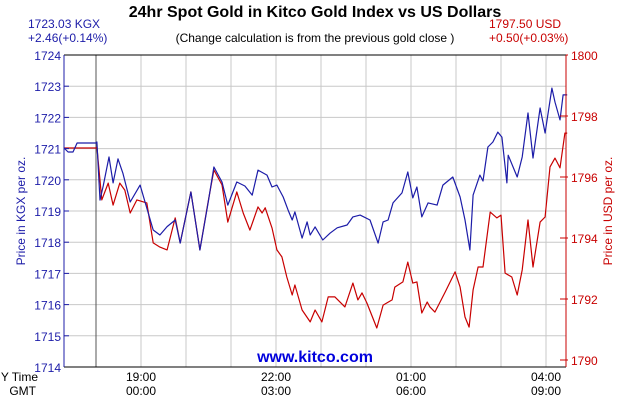 The width and height of the screenshot is (630, 400). Describe the element at coordinates (21, 211) in the screenshot. I see `left-axis-label: Price in KGX per oz.` at that location.